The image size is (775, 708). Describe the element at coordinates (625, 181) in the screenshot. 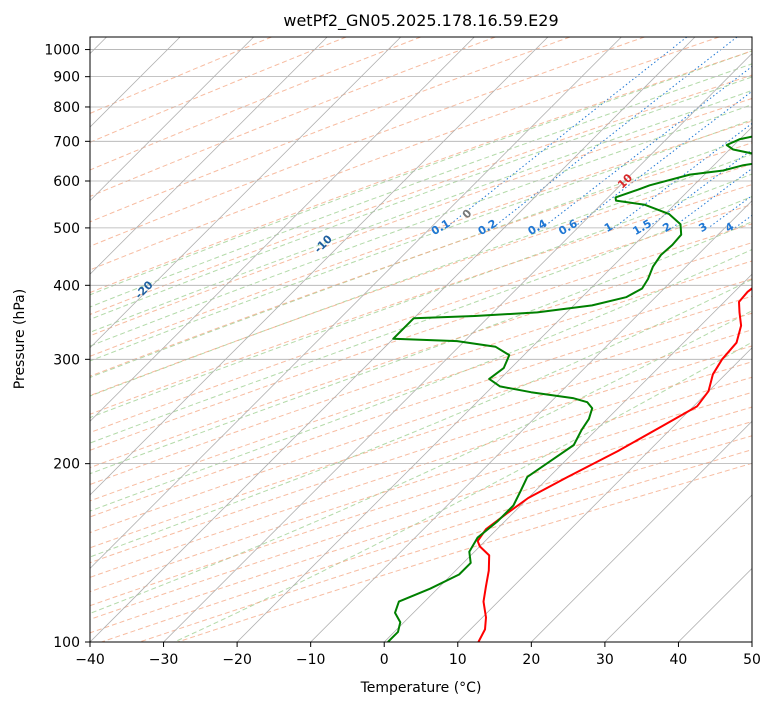

I see `dry-adiabat-label: 10` at that location.